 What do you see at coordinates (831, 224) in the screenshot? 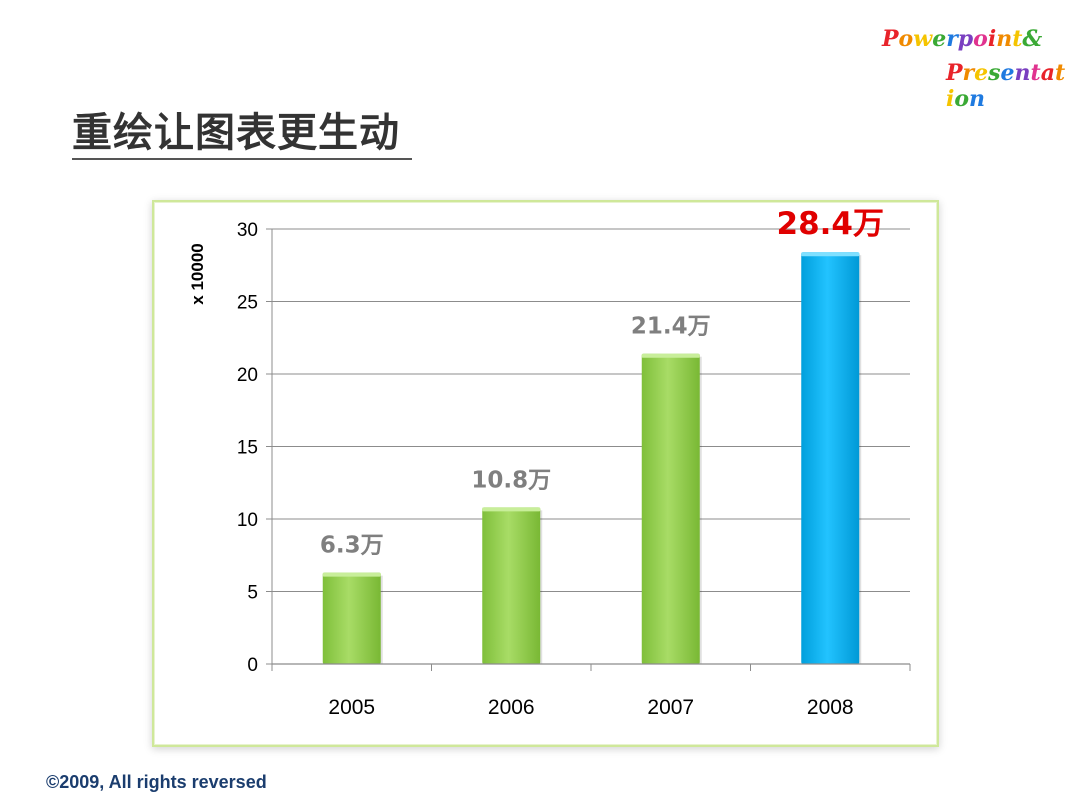
I see `data-label: 28.4万` at bounding box center [831, 224].